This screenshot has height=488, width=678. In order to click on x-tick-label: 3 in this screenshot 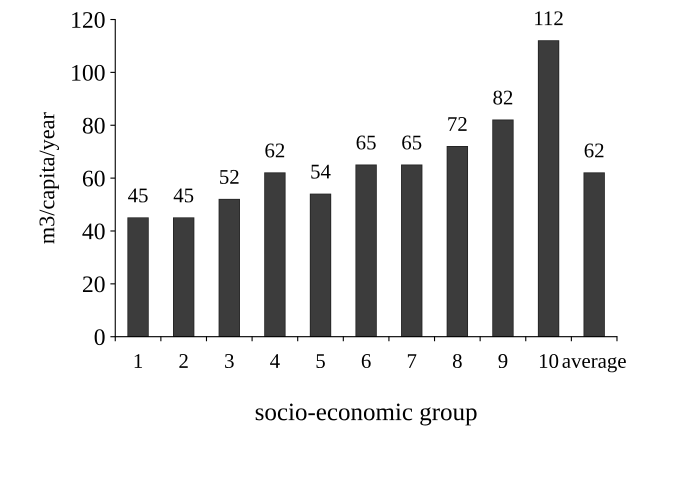, I will do `click(229, 361)`.